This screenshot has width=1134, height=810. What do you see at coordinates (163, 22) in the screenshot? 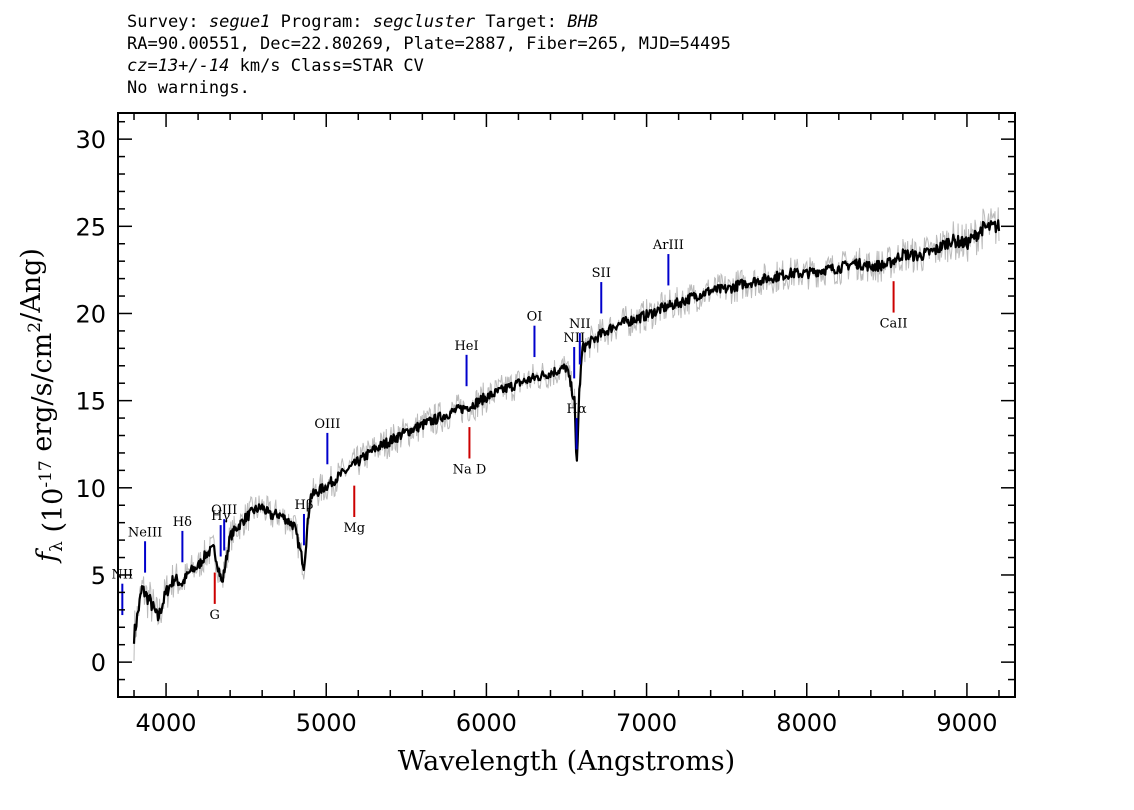
I see `survey-label: Survey:` at bounding box center [163, 22].